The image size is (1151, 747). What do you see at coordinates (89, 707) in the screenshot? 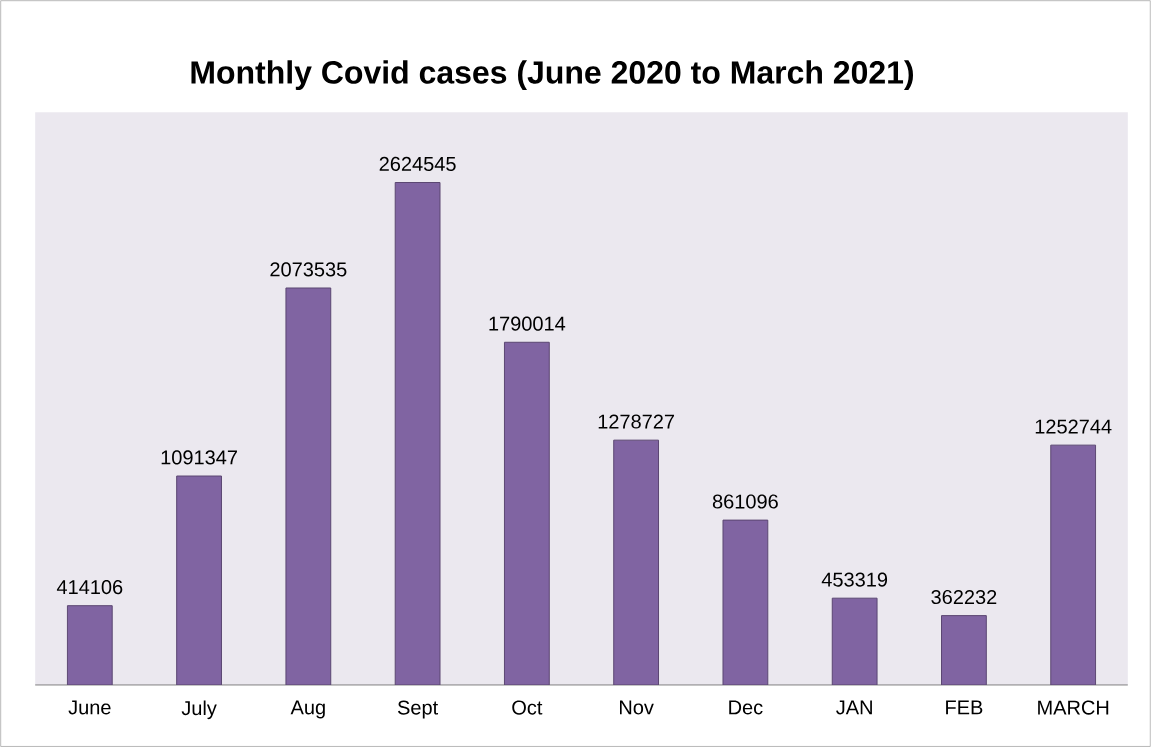
I see `x-tick-label: June` at bounding box center [89, 707].